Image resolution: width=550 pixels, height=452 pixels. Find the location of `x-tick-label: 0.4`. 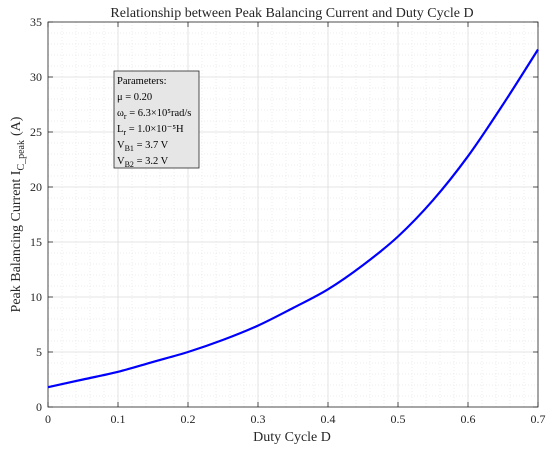

x-tick-label: 0.4 is located at coordinates (328, 419).